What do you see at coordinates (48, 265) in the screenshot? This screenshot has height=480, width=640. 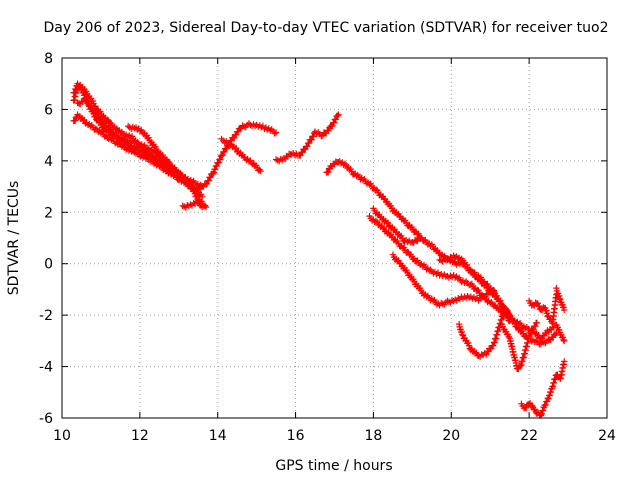 I see `y-tick-label: 0` at bounding box center [48, 265].